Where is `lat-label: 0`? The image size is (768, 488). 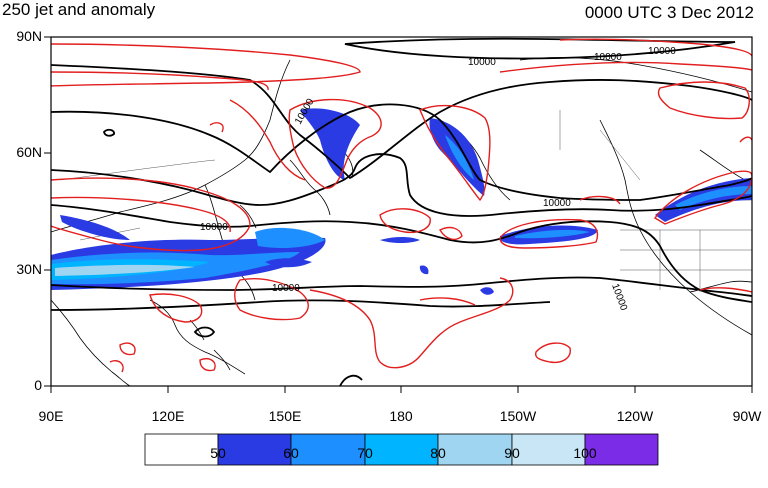 lat-label: 0 is located at coordinates (38, 385).